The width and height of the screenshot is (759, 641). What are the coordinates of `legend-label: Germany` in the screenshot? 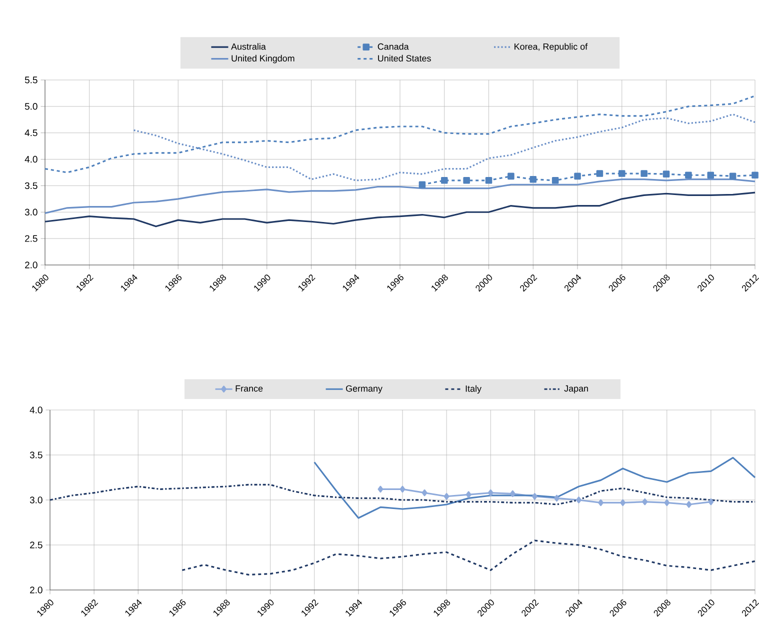 It's located at (364, 389).